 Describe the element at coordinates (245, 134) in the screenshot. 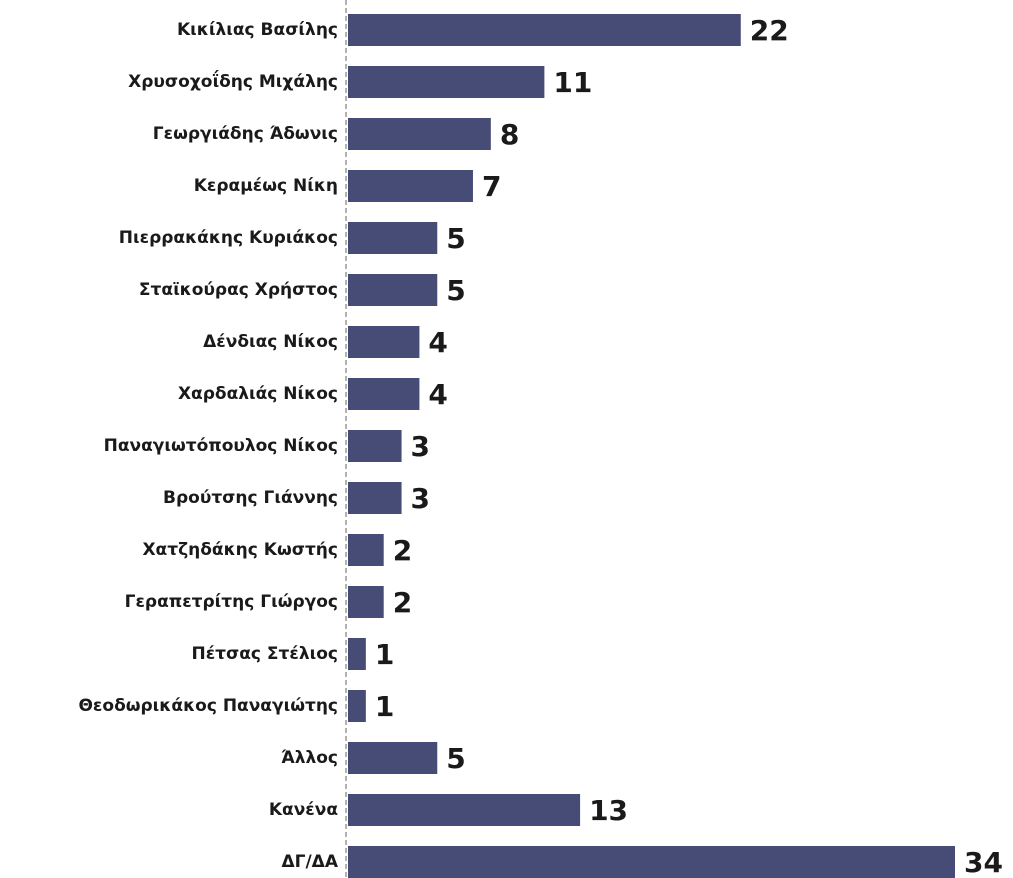

I see `category-label: Γεωργιάδης Άδωνις` at that location.